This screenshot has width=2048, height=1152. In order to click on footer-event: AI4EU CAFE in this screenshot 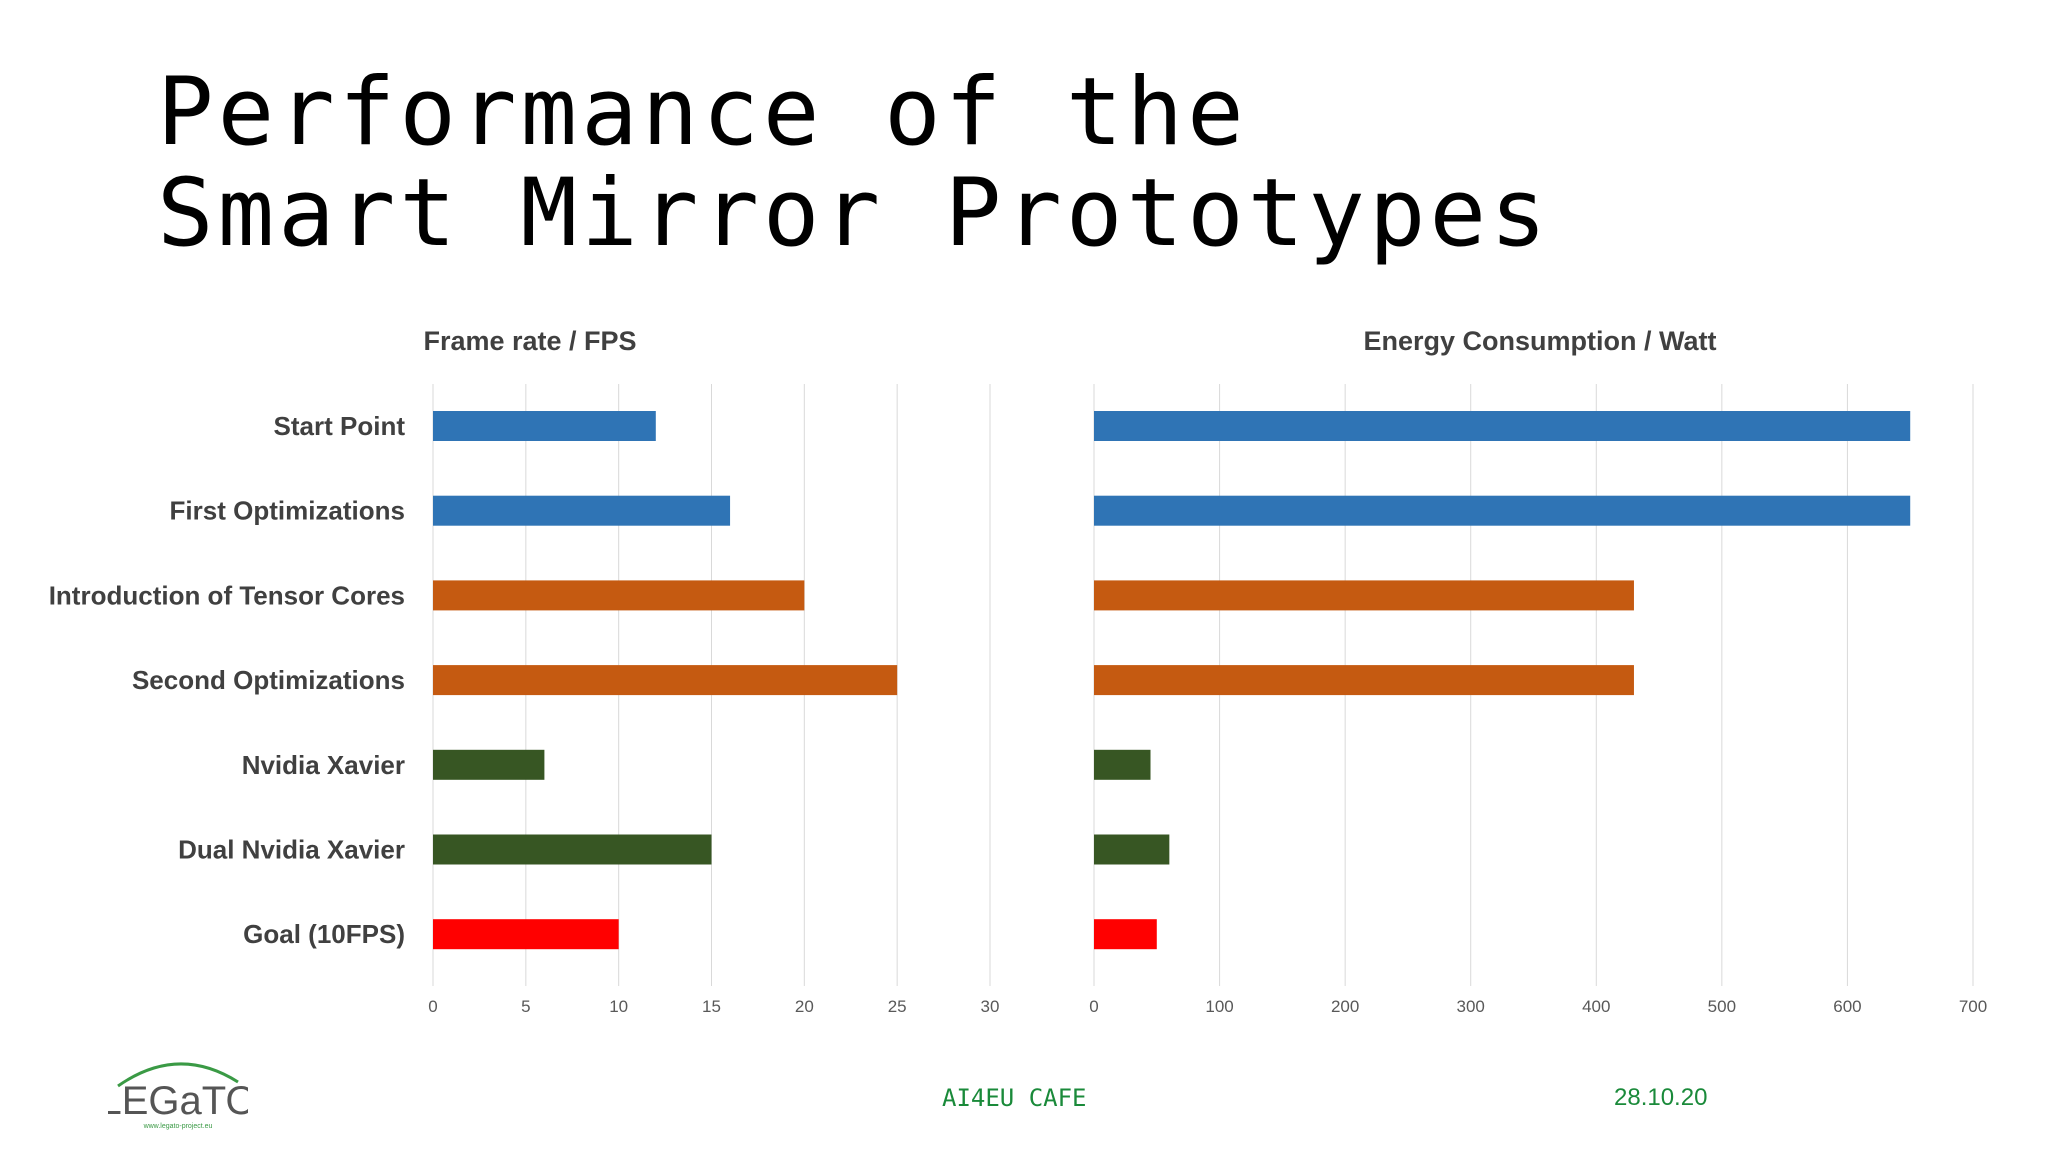, I will do `click(1014, 1098)`.